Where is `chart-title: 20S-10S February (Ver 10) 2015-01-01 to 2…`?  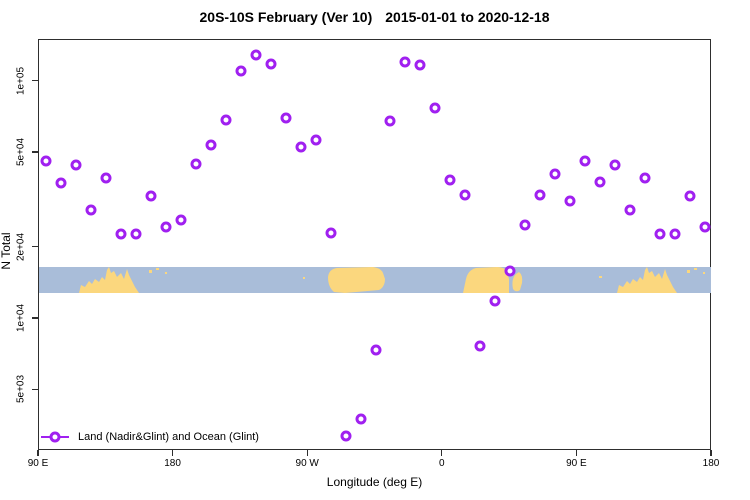
chart-title: 20S-10S February (Ver 10) 2015-01-01 to 2… is located at coordinates (374, 17).